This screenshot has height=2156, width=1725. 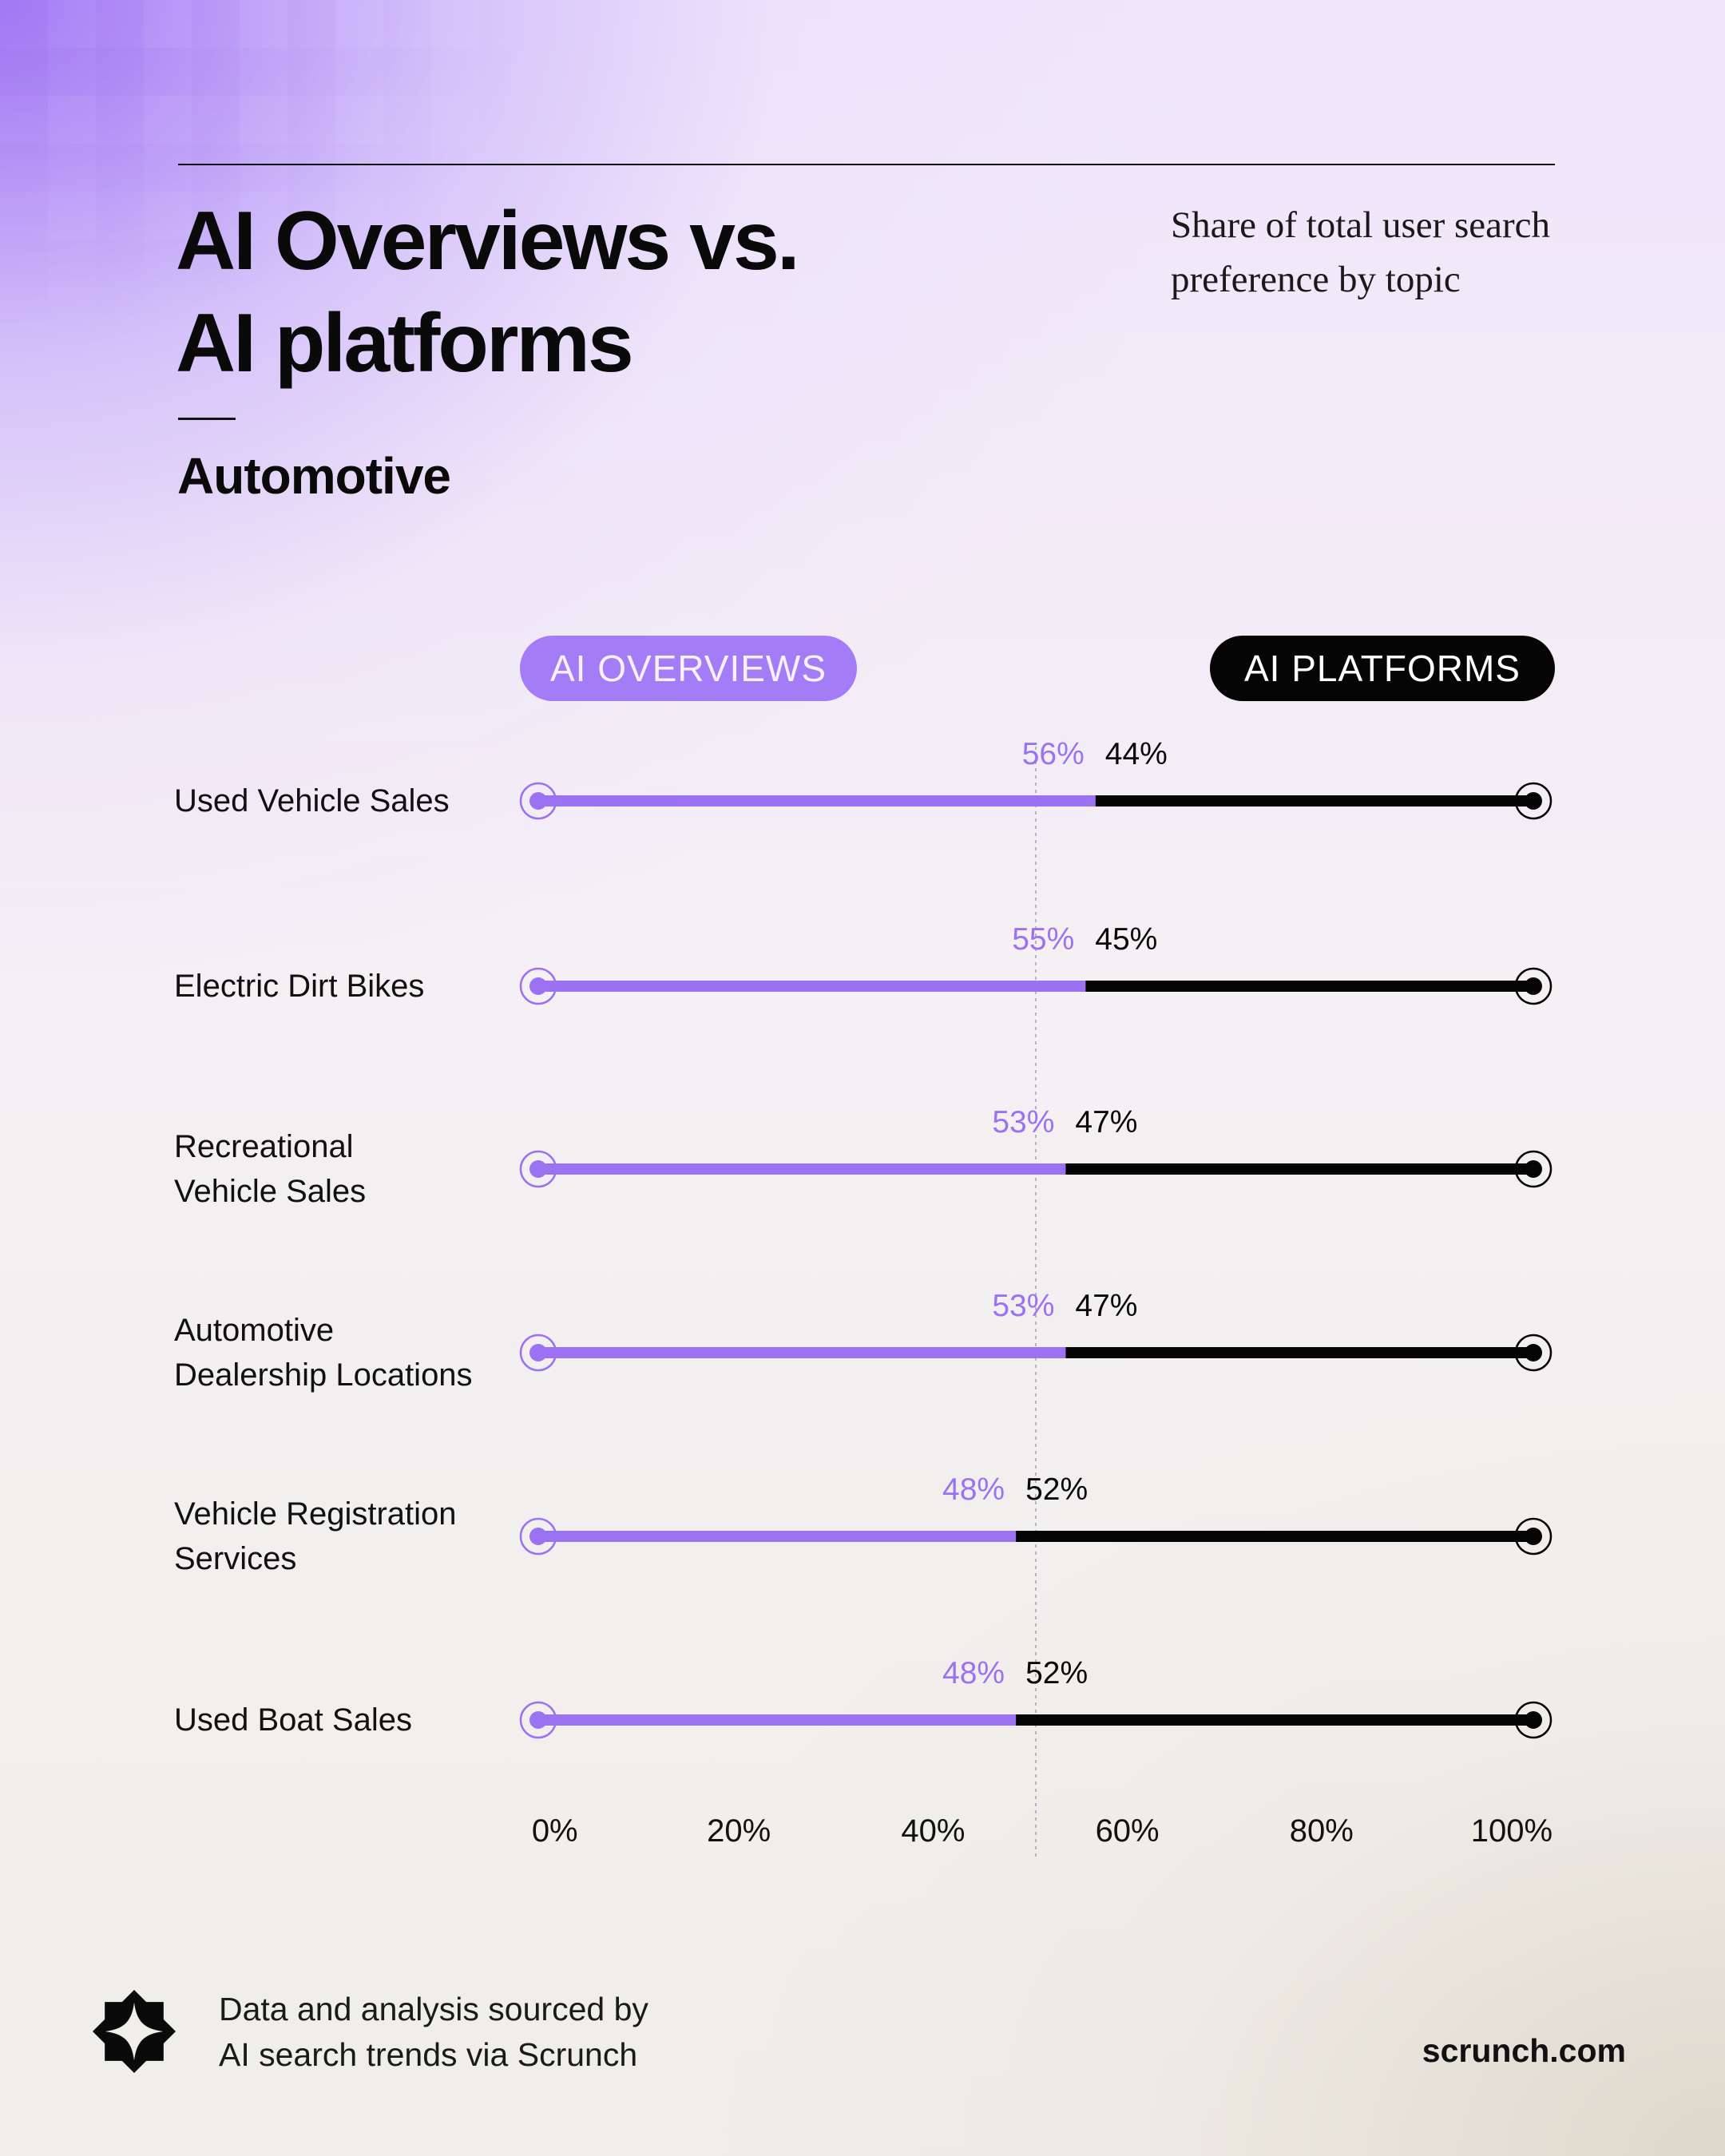 I want to click on category-label: Recreational Vehicle Sales, so click(x=270, y=1169).